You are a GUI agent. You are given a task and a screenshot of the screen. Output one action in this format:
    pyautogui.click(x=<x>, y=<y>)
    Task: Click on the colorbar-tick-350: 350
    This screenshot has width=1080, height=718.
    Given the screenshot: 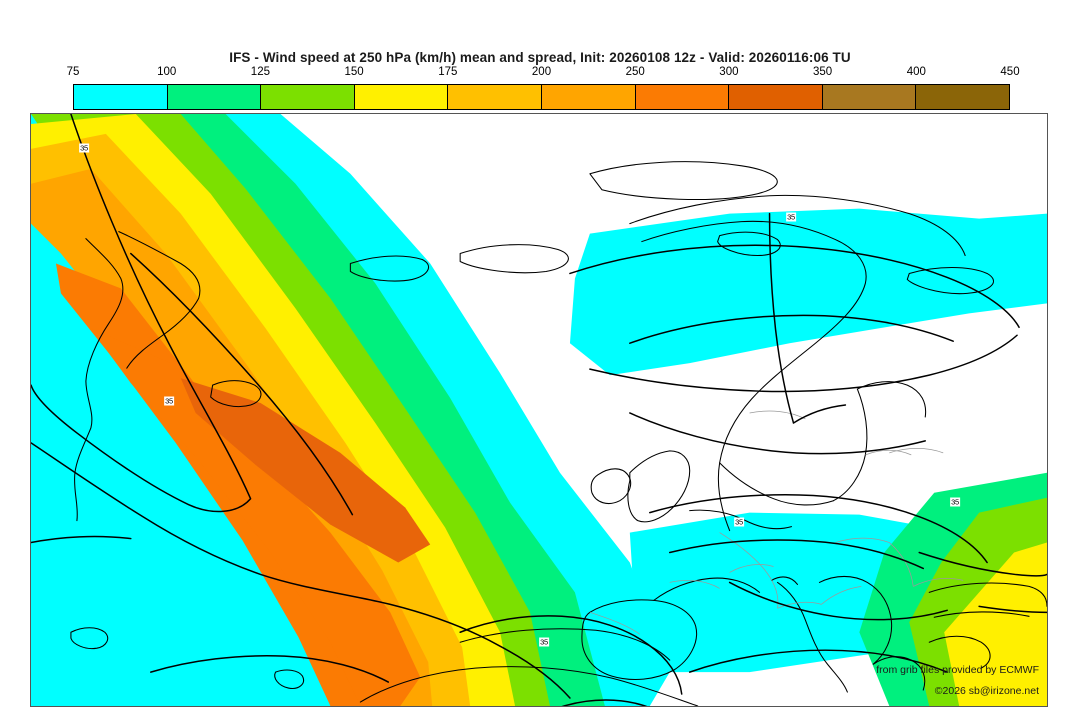 What is the action you would take?
    pyautogui.click(x=823, y=72)
    